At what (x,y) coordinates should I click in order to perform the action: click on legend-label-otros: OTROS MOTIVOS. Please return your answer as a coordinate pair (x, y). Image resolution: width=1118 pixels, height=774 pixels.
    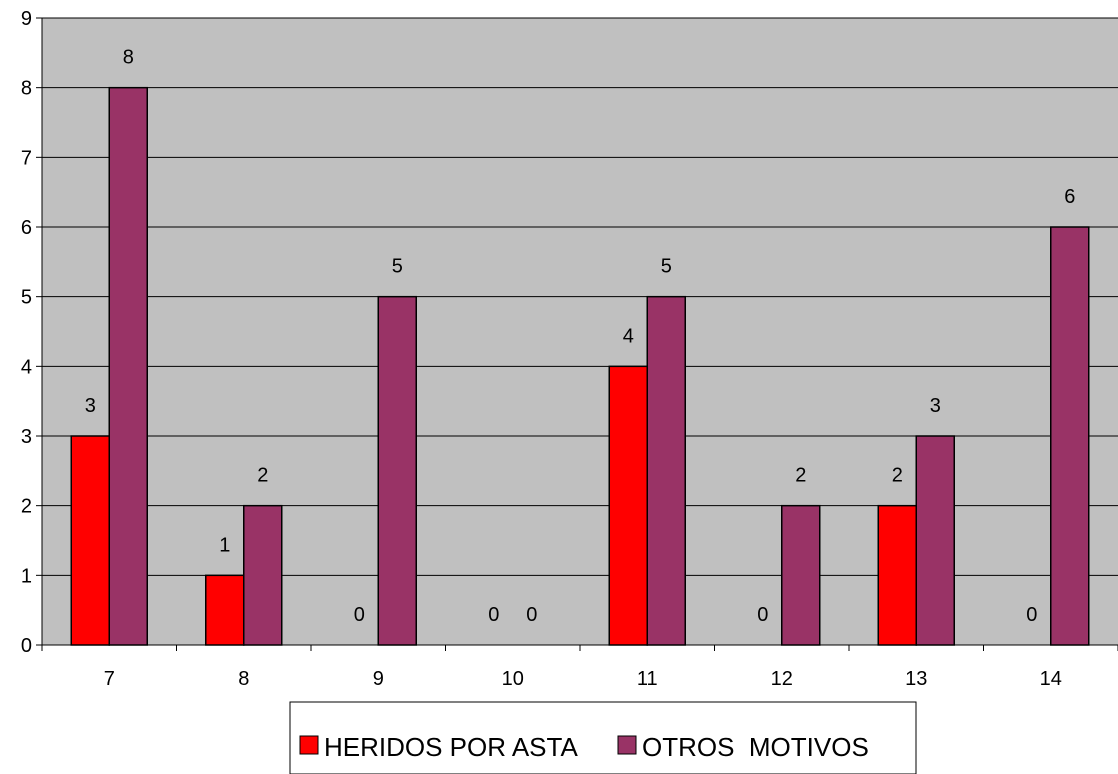
    Looking at the image, I should click on (755, 747).